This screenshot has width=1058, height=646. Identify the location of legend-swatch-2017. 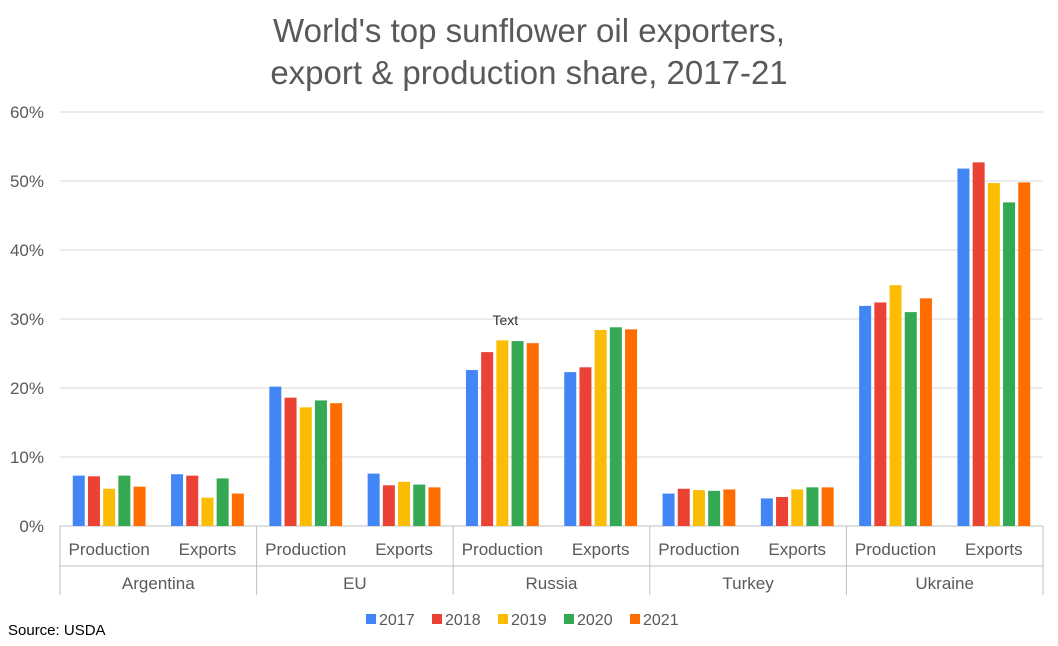
(371, 619).